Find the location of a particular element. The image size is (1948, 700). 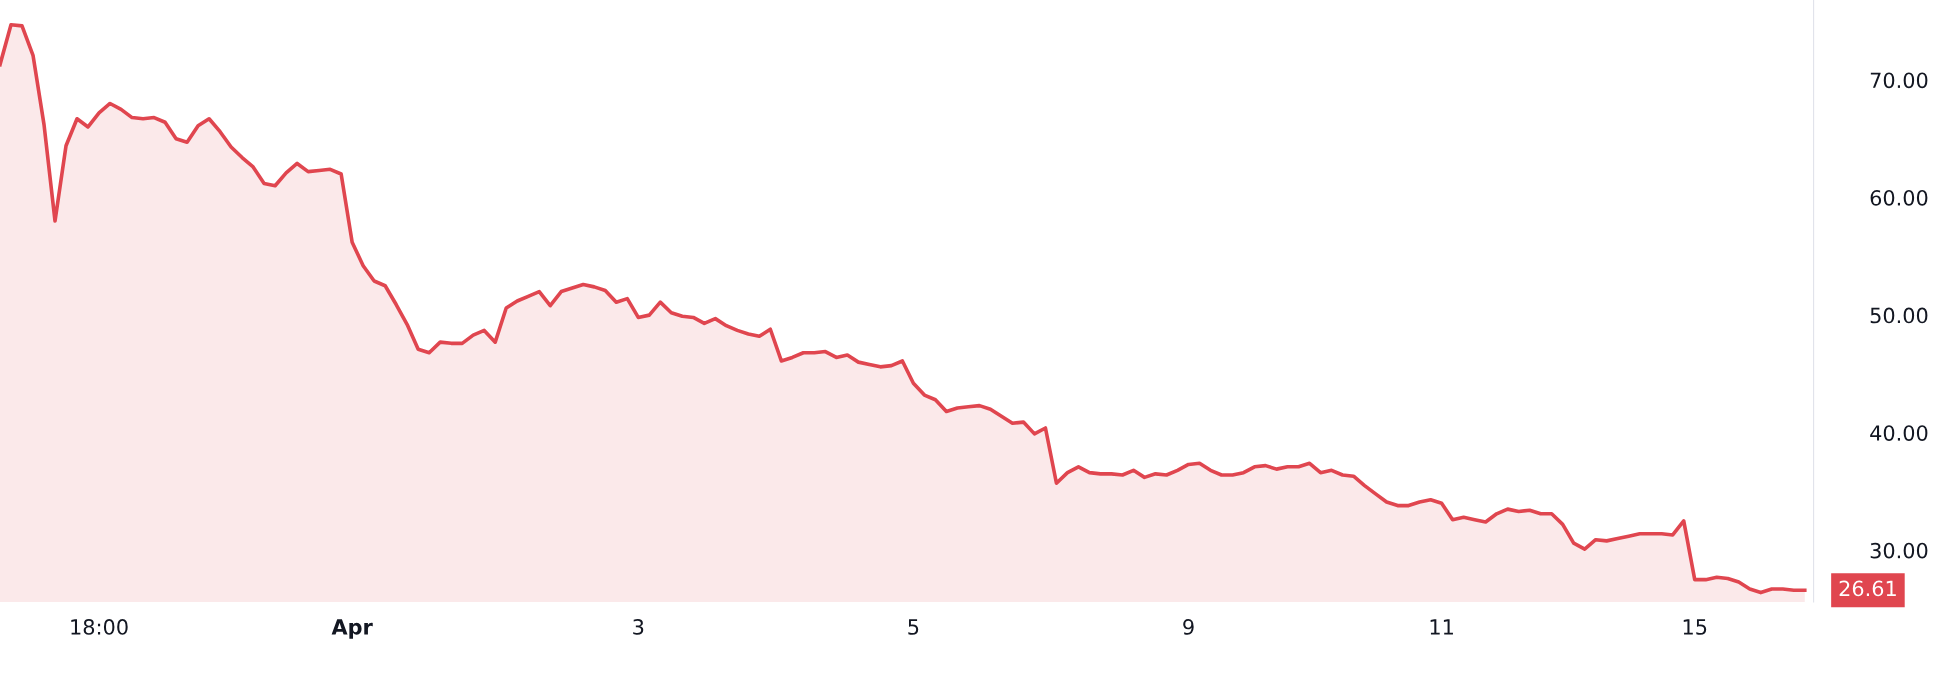

x-tick-label: Apr is located at coordinates (352, 629).